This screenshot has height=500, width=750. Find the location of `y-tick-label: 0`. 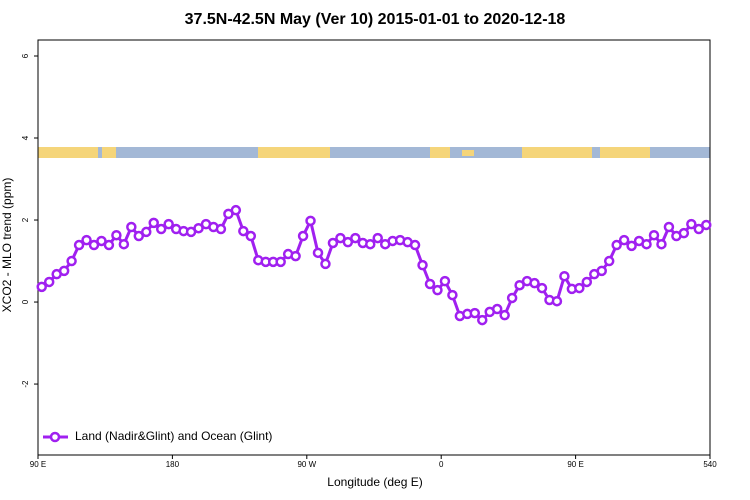

y-tick-label: 0 is located at coordinates (25, 301).